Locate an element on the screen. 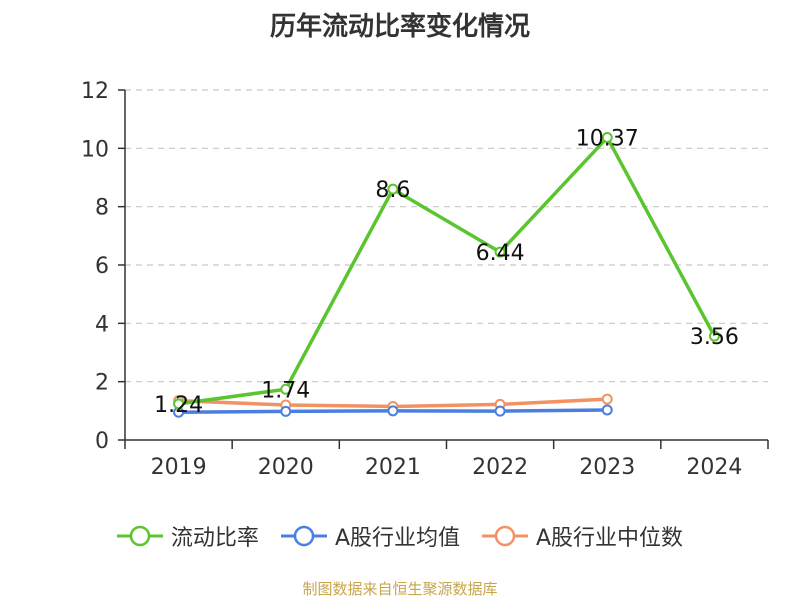  legend-item: A股行业中位数 is located at coordinates (582, 536).